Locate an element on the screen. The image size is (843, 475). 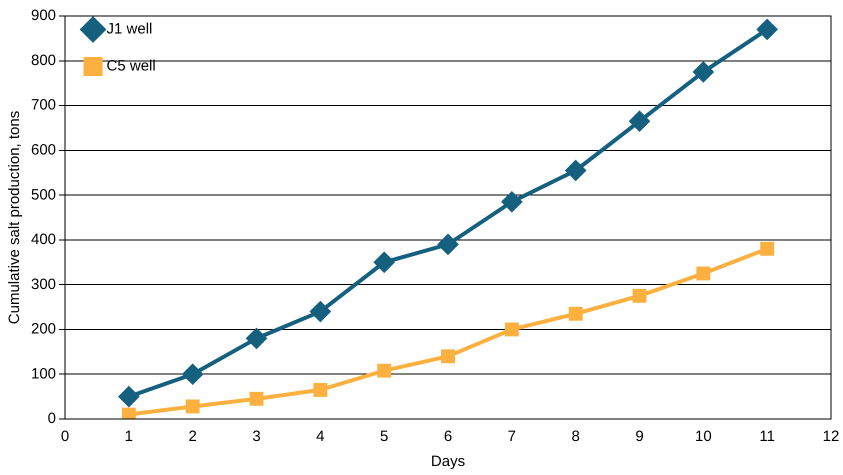
y-tick-label: 600 is located at coordinates (43, 149).